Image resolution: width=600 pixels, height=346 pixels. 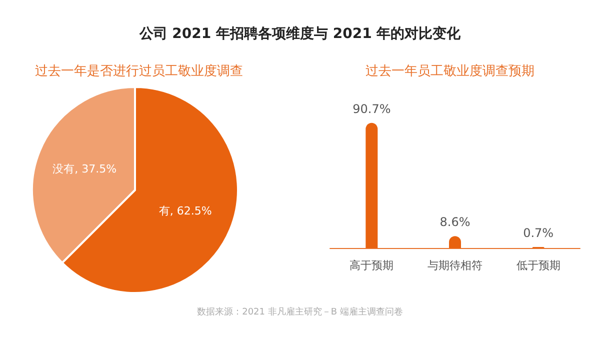 I want to click on data-label: 8.6%, so click(x=455, y=222).